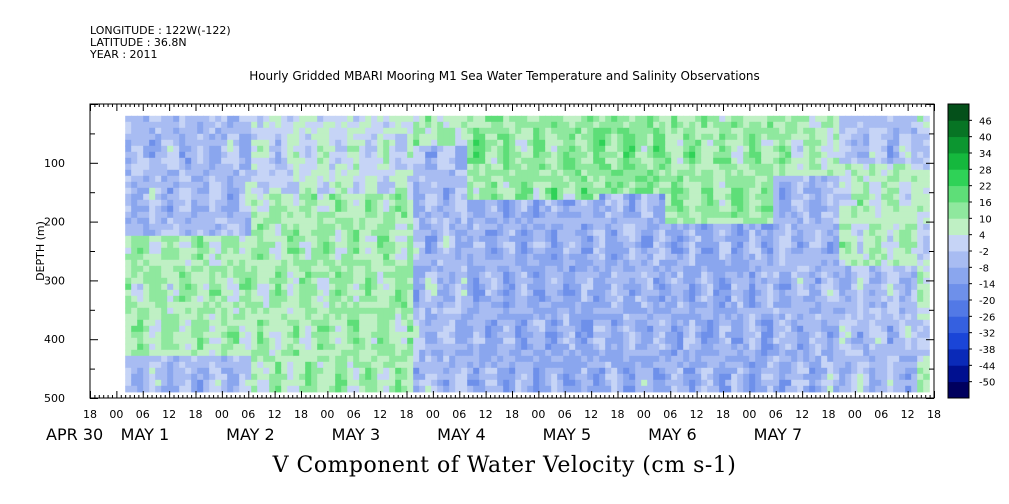 The image size is (1009, 504). I want to click on x-day-label: MAY 5, so click(567, 434).